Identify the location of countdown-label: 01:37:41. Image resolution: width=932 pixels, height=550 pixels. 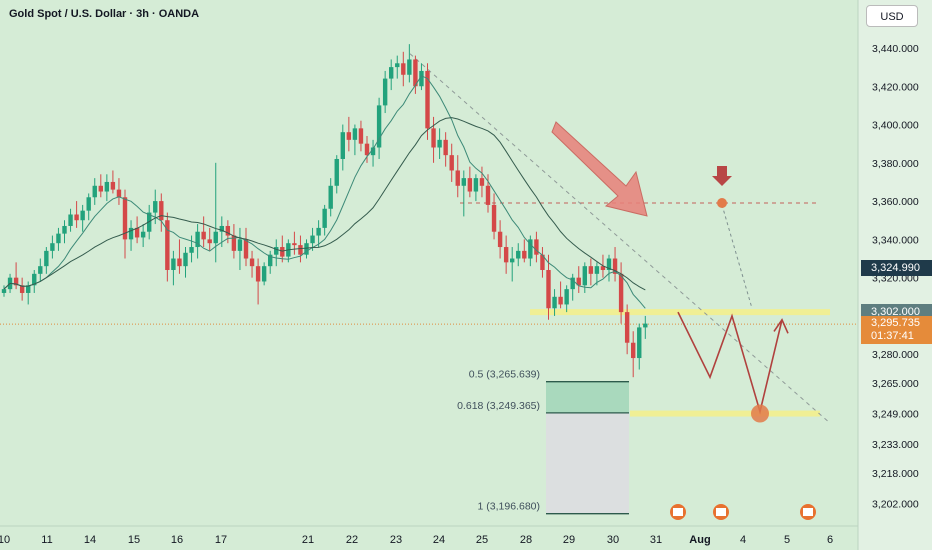
(892, 336).